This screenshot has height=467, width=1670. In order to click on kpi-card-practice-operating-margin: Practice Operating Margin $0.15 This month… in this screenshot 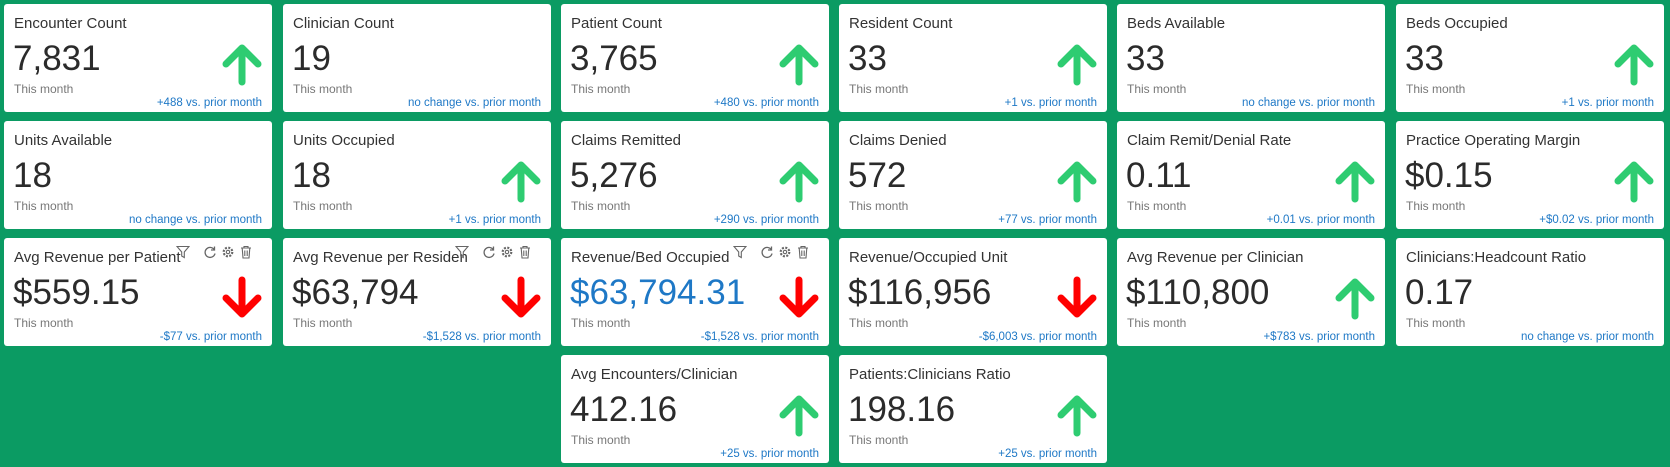, I will do `click(1530, 175)`.